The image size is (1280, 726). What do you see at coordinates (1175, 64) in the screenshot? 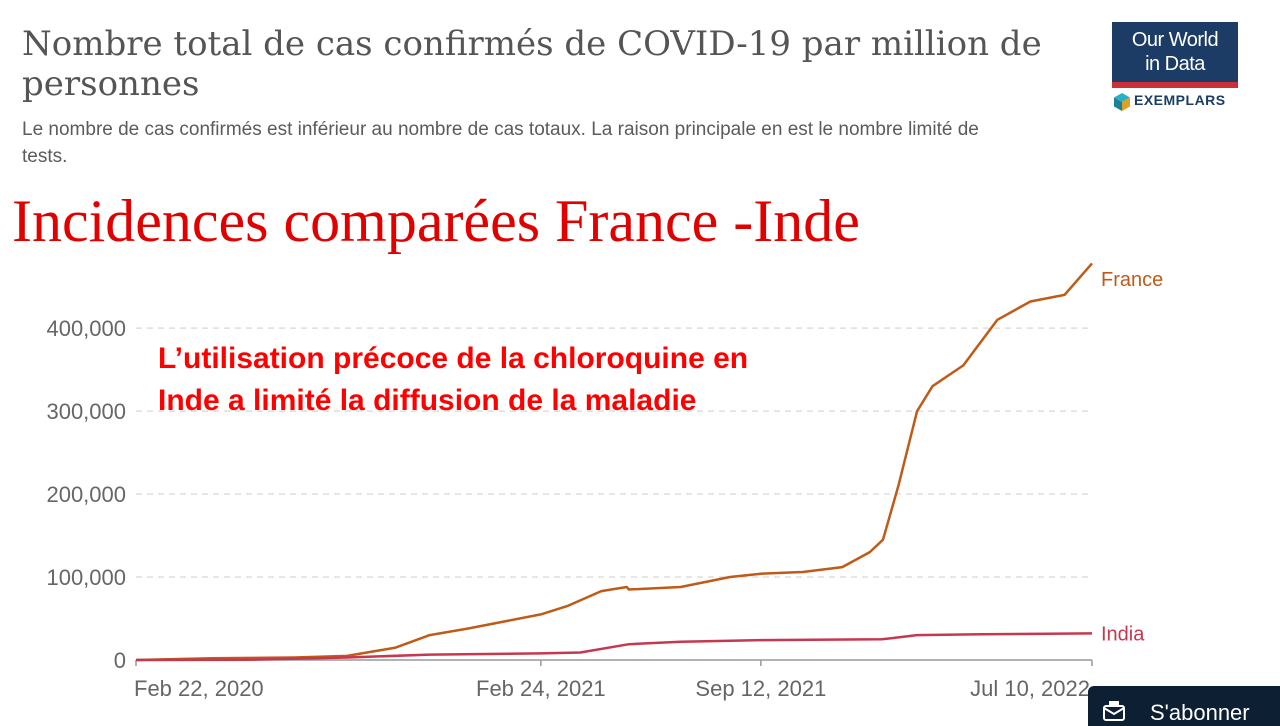
I see `logo-line-2: in Data` at bounding box center [1175, 64].